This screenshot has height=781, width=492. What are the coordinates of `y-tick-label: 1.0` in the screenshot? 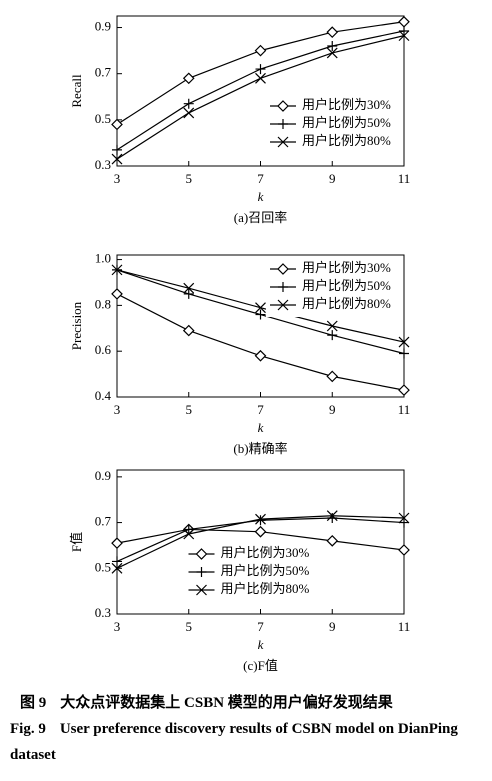 It's located at (103, 258).